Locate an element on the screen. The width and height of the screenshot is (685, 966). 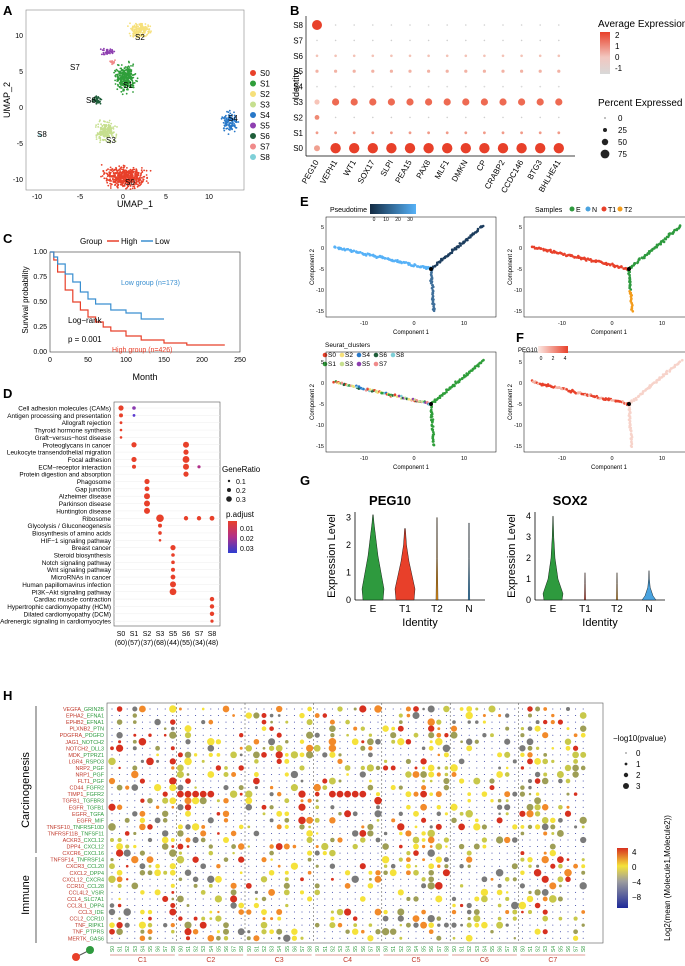
lr-receptor: PTN is located at coordinates (98, 730).